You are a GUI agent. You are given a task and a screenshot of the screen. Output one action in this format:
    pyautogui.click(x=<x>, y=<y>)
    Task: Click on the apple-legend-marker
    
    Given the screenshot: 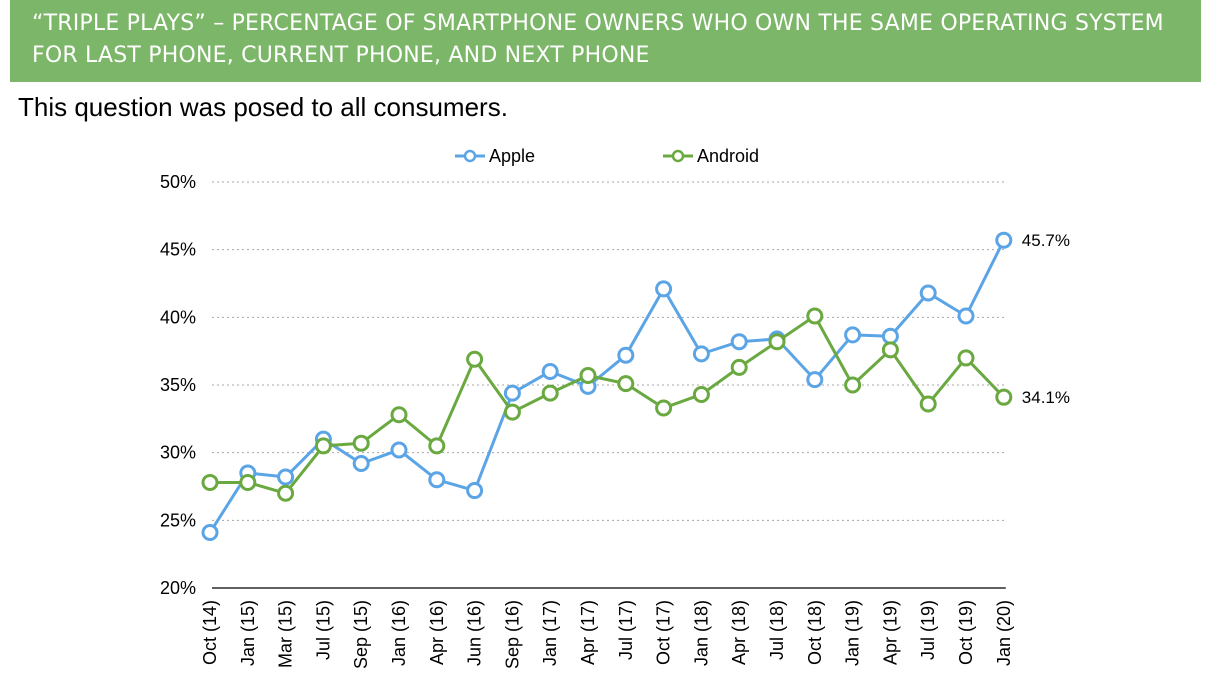 What is the action you would take?
    pyautogui.click(x=470, y=156)
    